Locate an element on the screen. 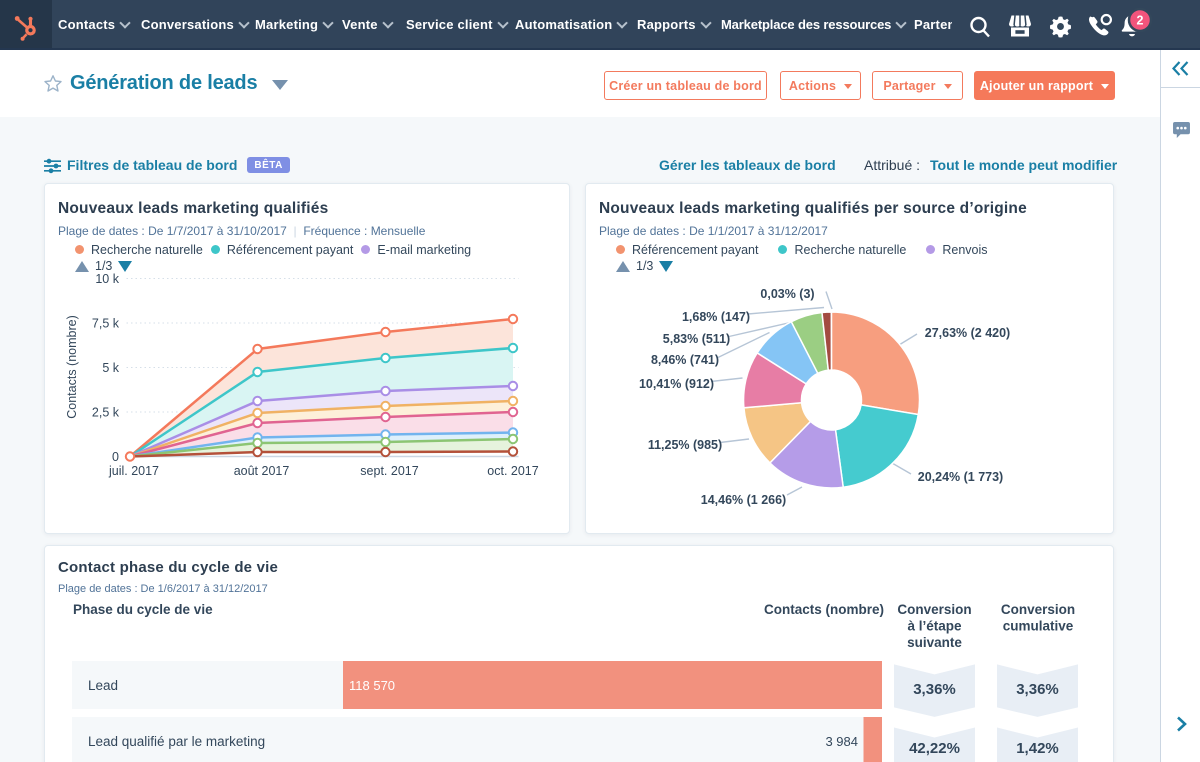  svg-text: 3 984 is located at coordinates (841, 741).